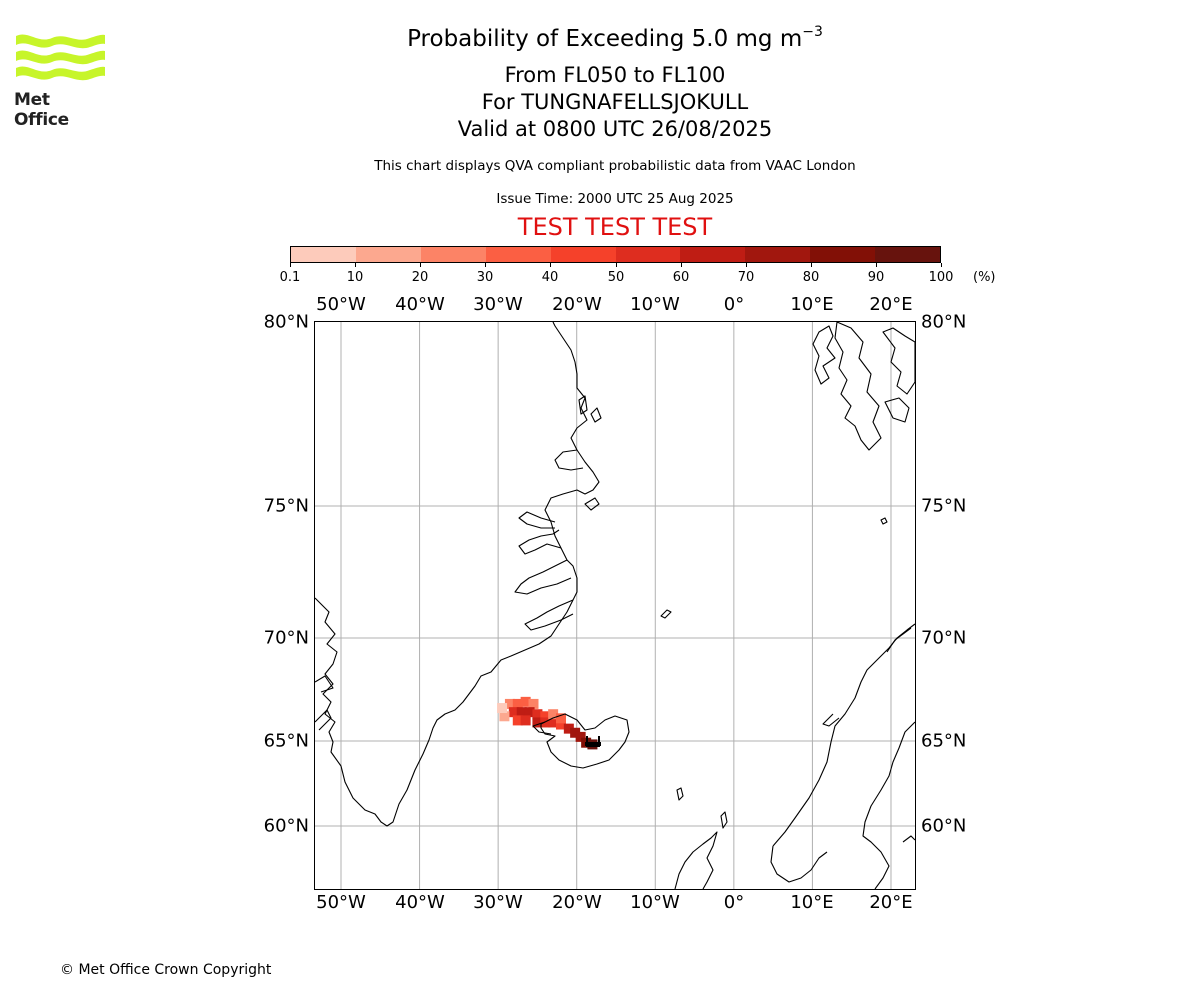 The width and height of the screenshot is (1200, 1000). Describe the element at coordinates (876, 277) in the screenshot. I see `colorbar-tick-label: 90` at that location.